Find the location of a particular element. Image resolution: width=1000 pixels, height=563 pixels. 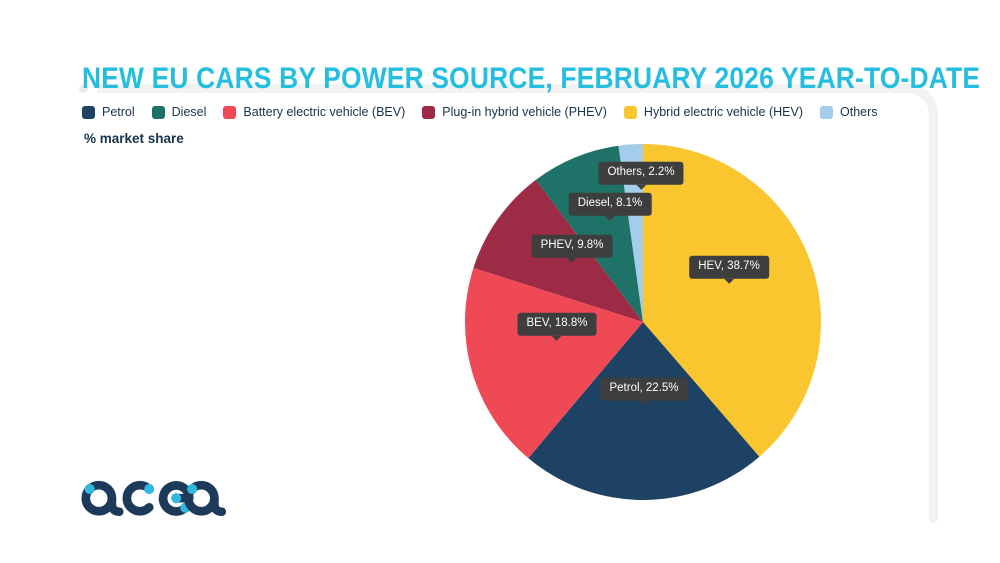

callout-petrol: Petrol, 22.5% is located at coordinates (644, 389).